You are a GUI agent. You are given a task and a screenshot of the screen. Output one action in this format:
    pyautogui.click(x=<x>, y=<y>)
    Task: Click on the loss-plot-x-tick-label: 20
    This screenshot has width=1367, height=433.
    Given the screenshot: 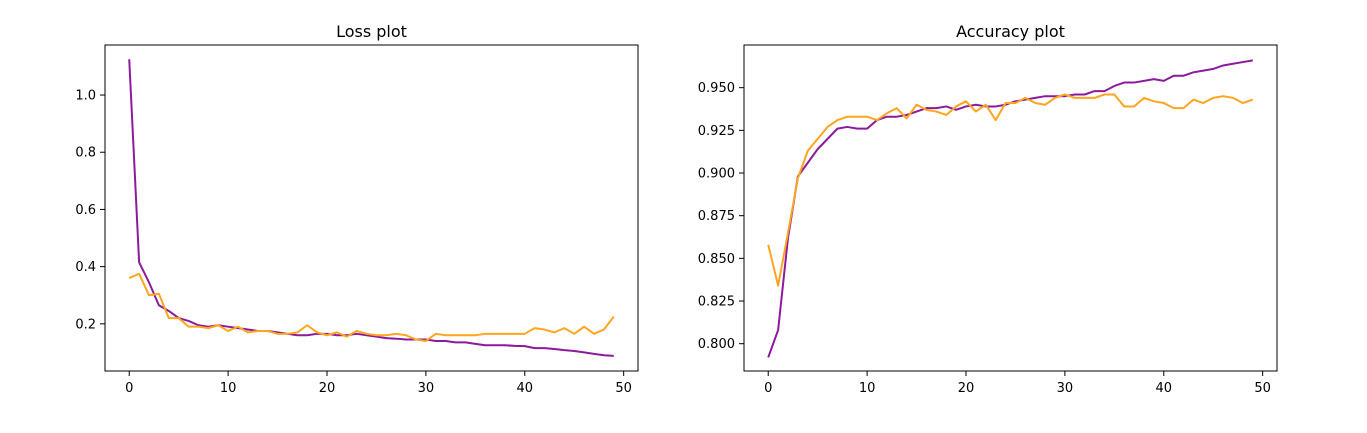 What is the action you would take?
    pyautogui.click(x=327, y=388)
    